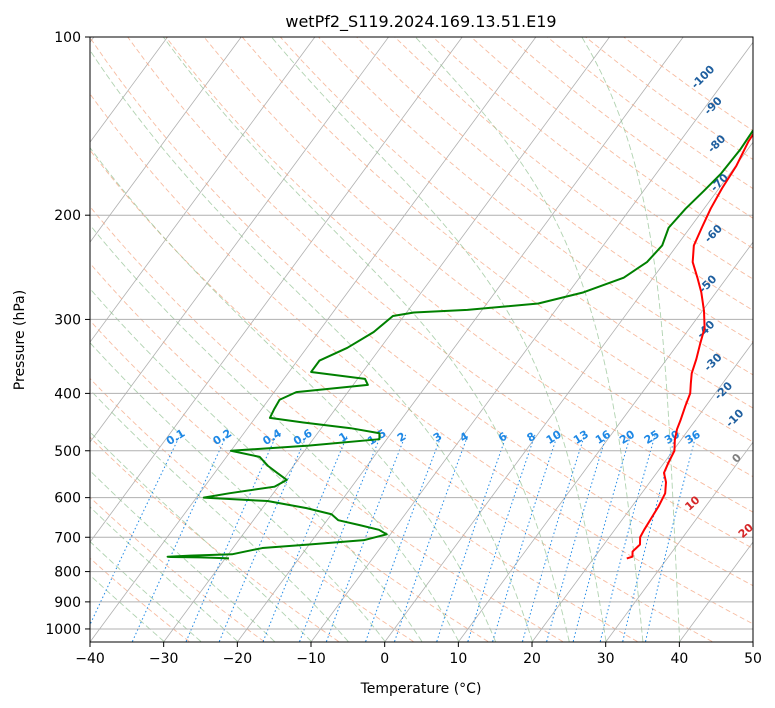  Describe the element at coordinates (736, 458) in the screenshot. I see `moist-adiabat-label: 0` at that location.